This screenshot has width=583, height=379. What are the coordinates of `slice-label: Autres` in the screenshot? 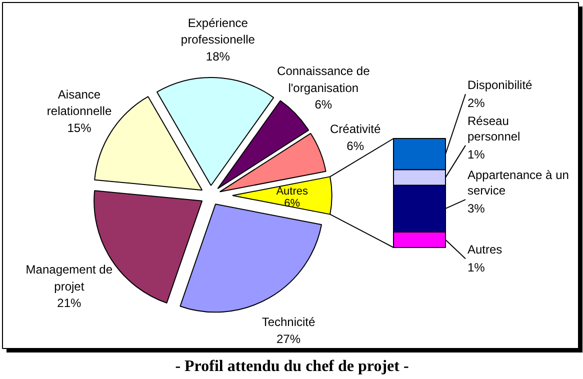 It's located at (292, 192).